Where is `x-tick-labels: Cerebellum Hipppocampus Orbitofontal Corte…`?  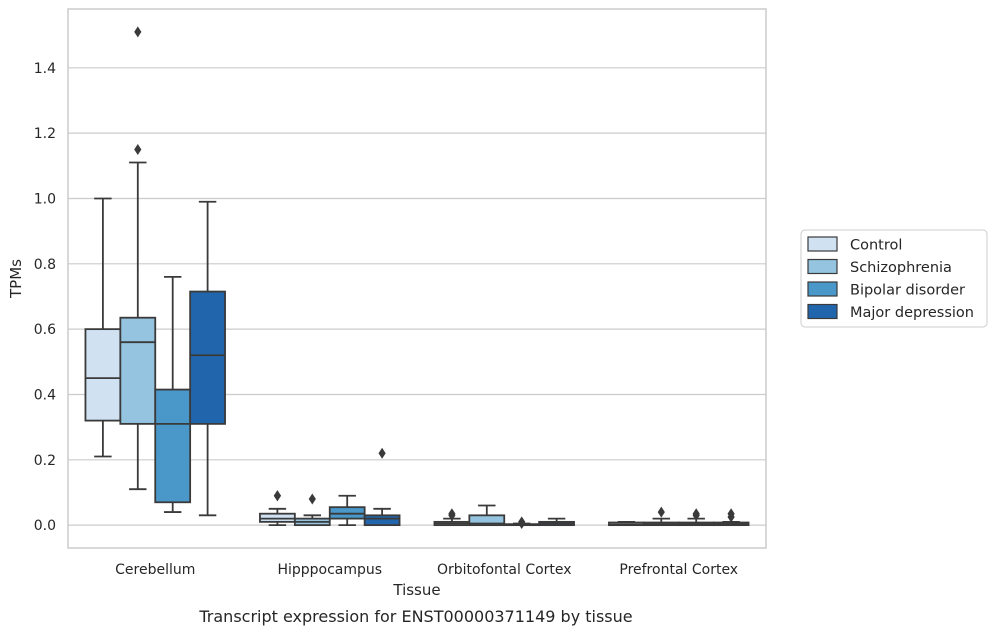
x-tick-labels: Cerebellum Hipppocampus Orbitofontal Corte… is located at coordinates (426, 570).